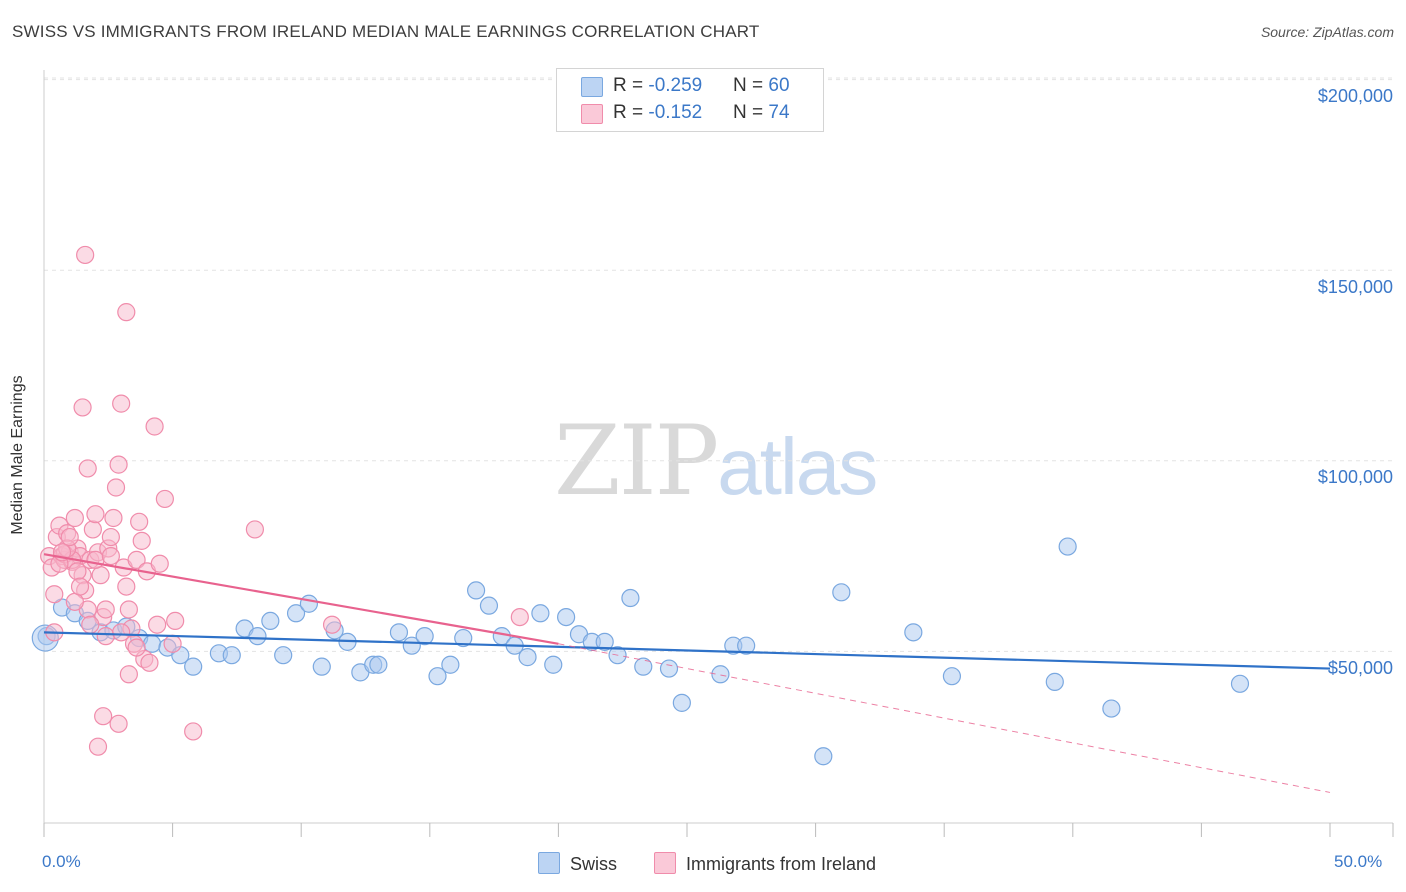 This screenshot has width=1406, height=892. I want to click on source-label: Source: ZipAtlas.com, so click(1327, 32).